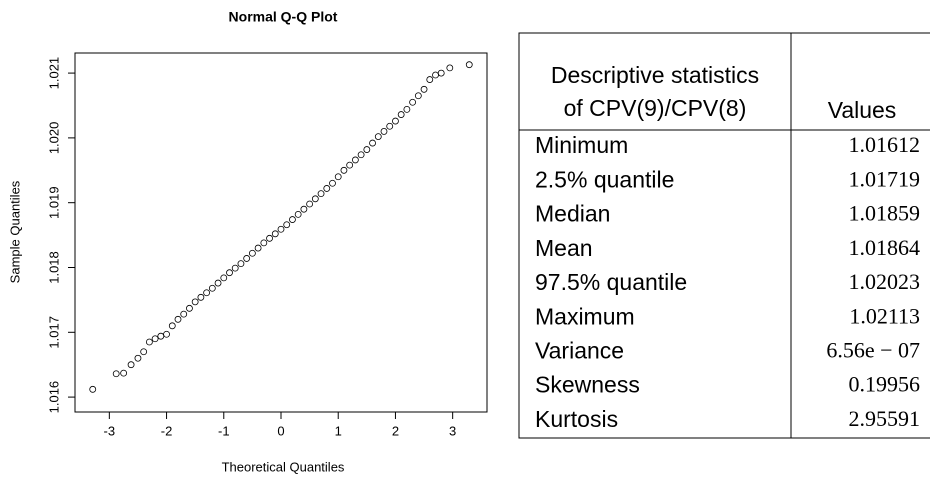 This screenshot has height=480, width=930. I want to click on row-value: 0.19956, so click(885, 384).